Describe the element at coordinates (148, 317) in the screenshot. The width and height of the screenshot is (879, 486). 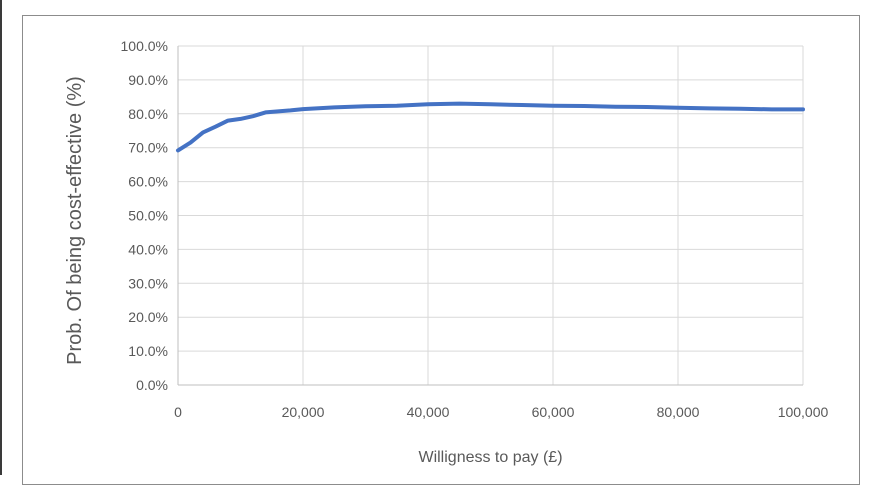
I see `y-tick-label: 20.0%` at that location.